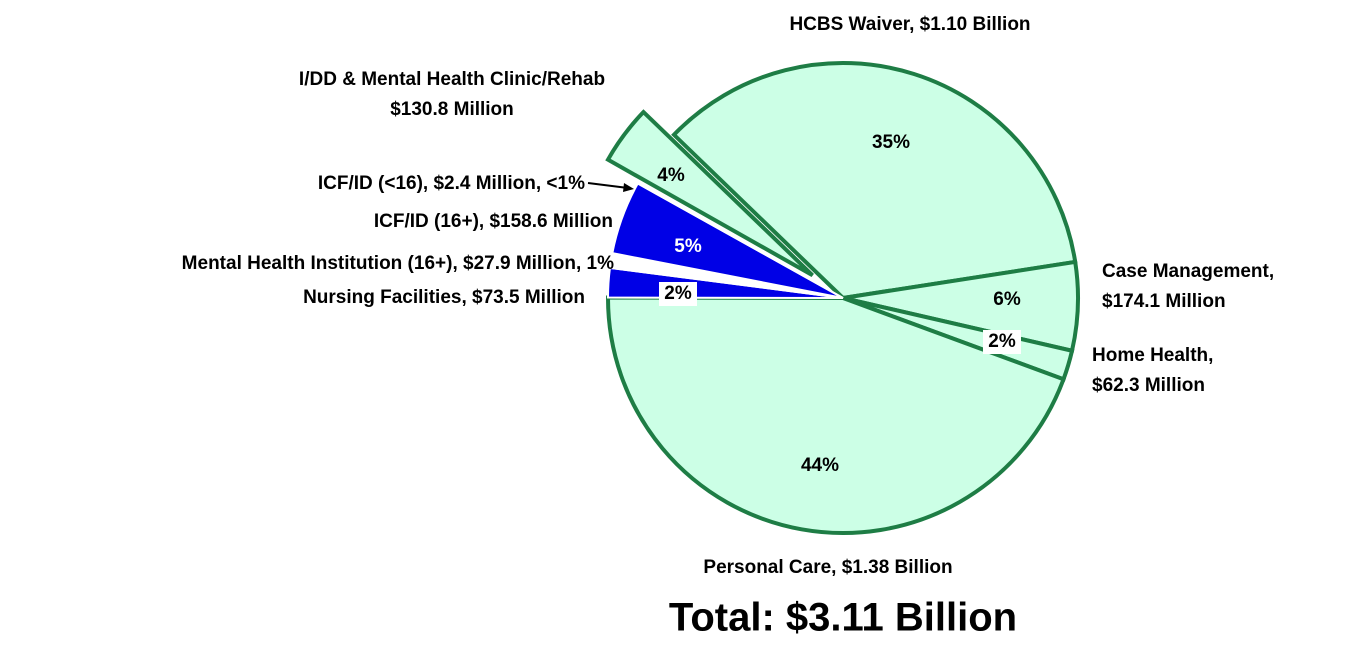 This screenshot has width=1358, height=662. What do you see at coordinates (1148, 385) in the screenshot?
I see `slice-label: $62.3 Million` at bounding box center [1148, 385].